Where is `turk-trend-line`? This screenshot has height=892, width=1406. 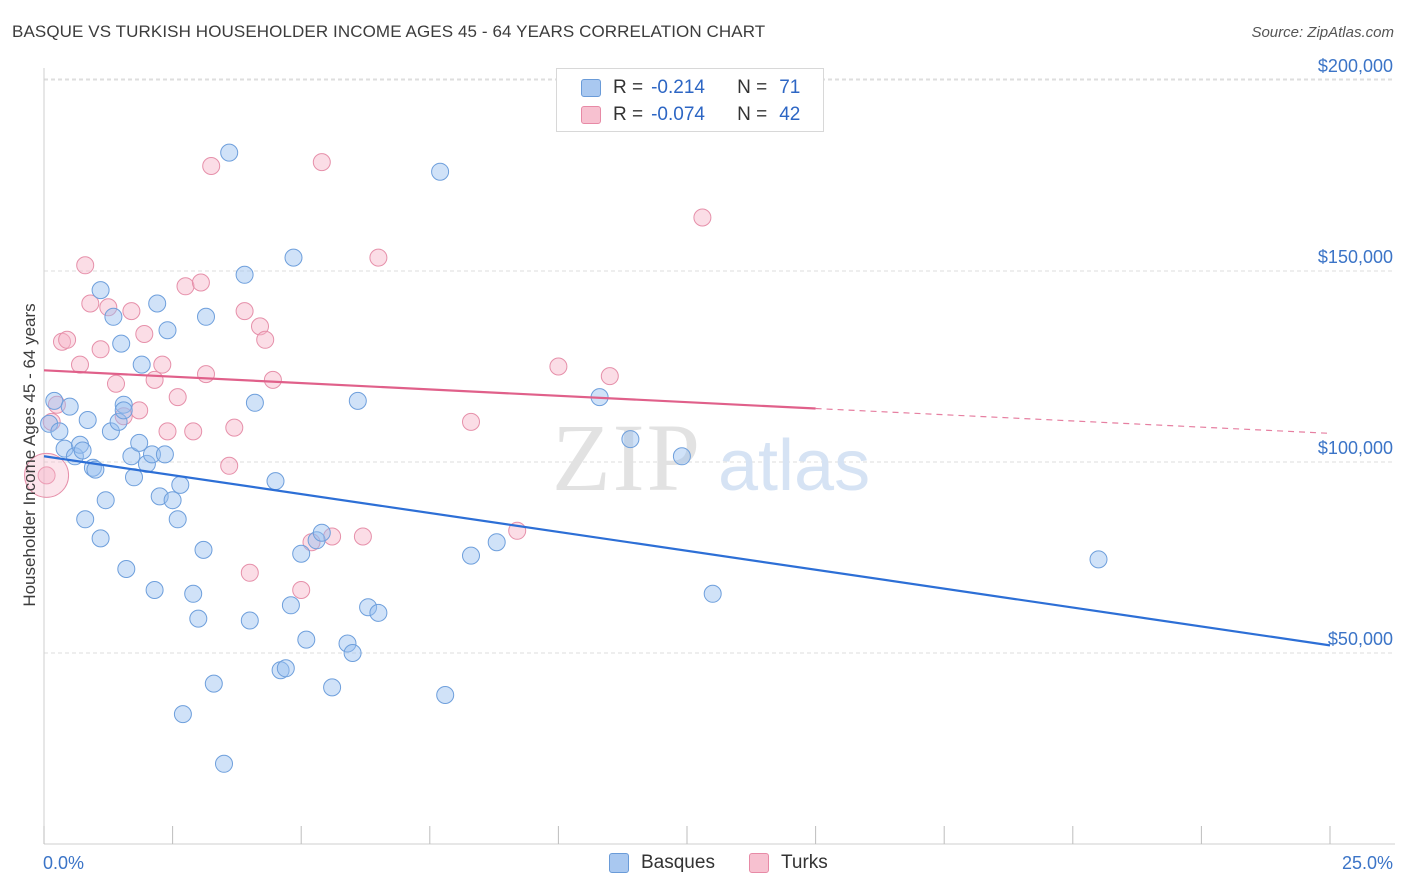 turk-trend-line is located at coordinates (429, 389).